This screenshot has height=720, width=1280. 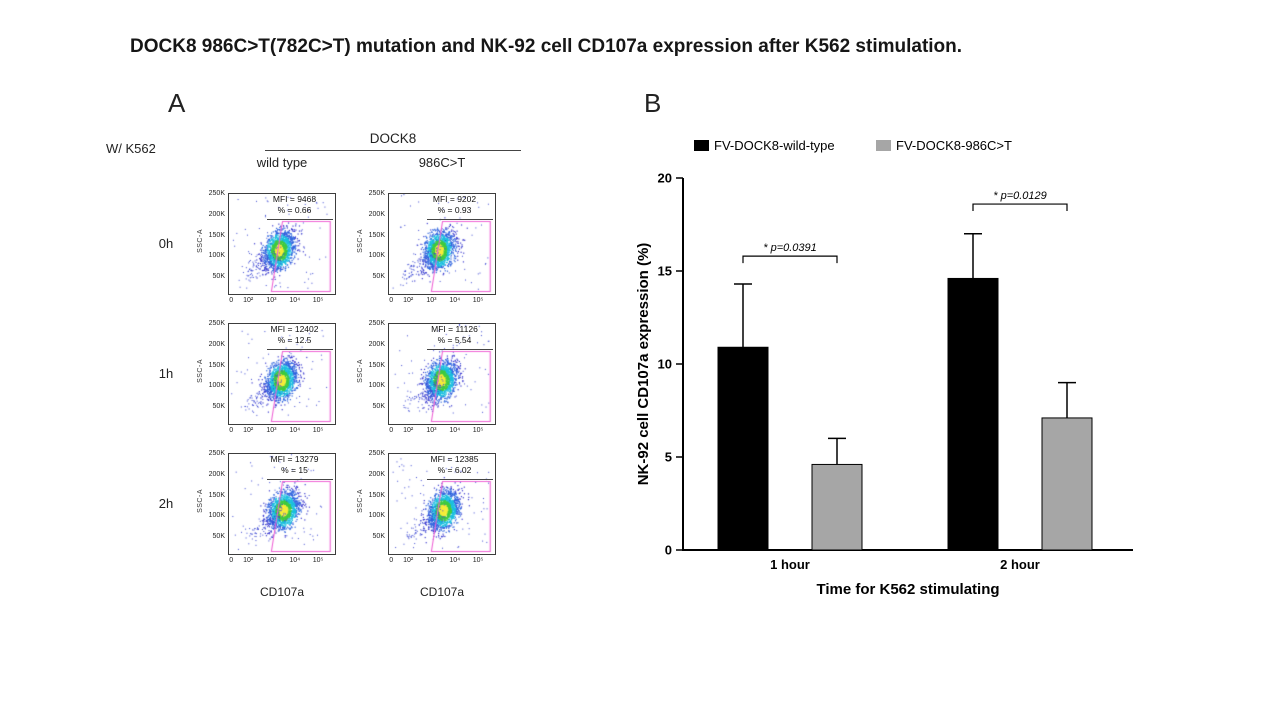 I want to click on mfi-annotation: MFI = 12385% = 6.02, so click(x=454, y=465).